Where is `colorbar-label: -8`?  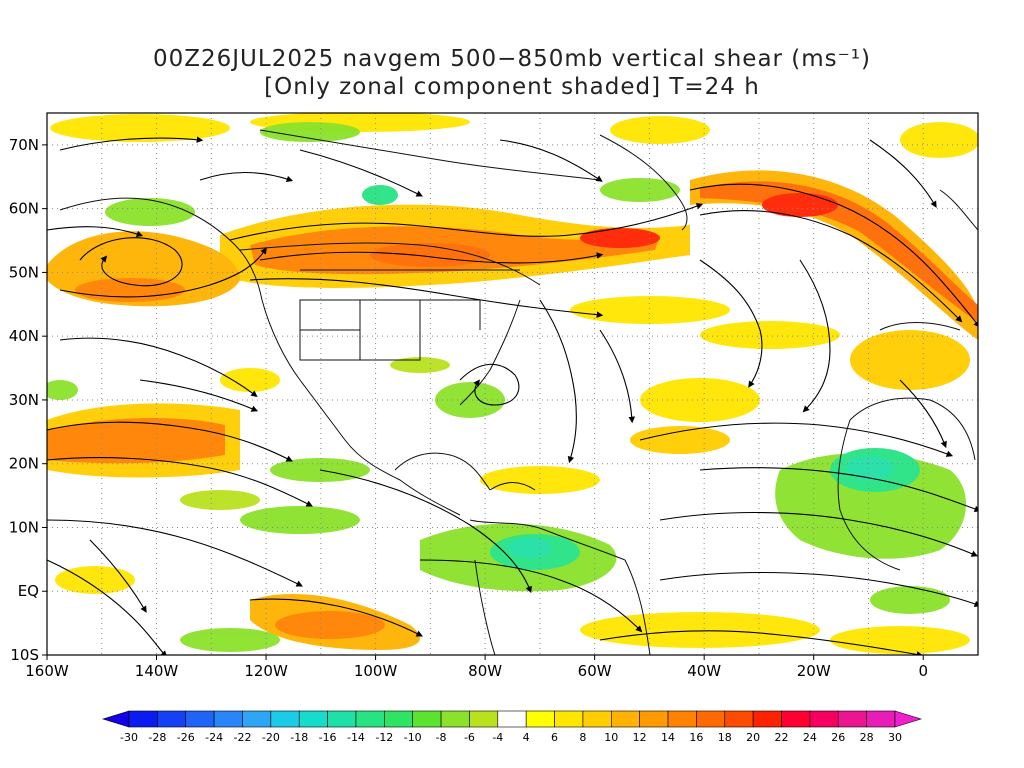
colorbar-label: -8 is located at coordinates (441, 737).